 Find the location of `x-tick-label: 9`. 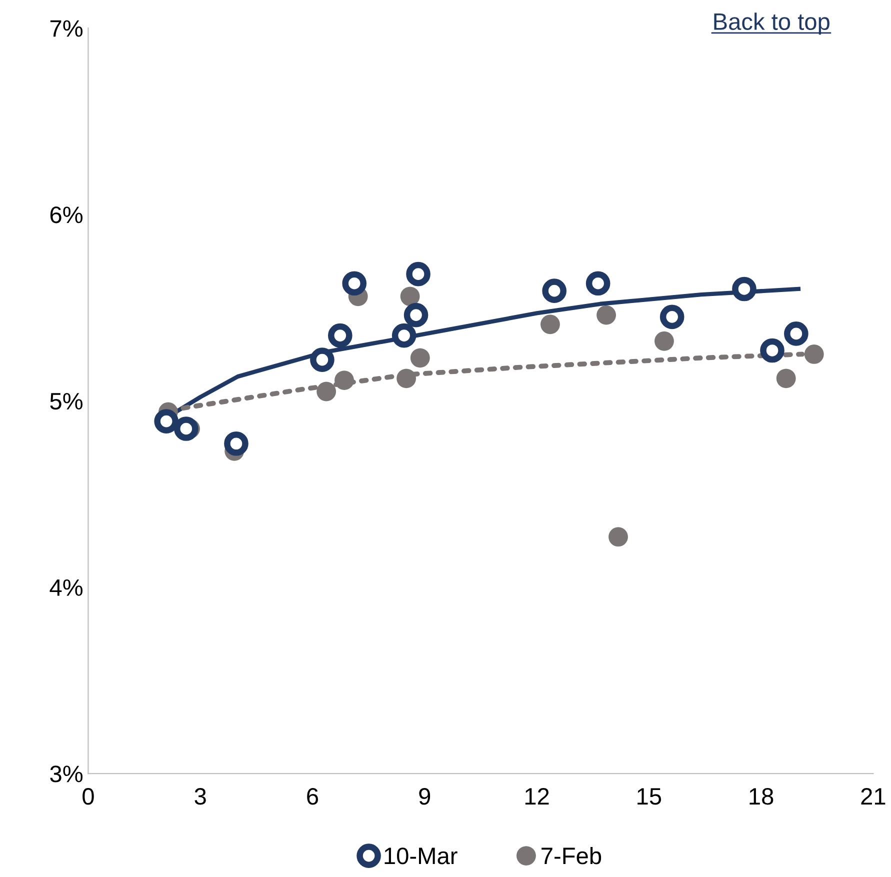

x-tick-label: 9 is located at coordinates (424, 796).